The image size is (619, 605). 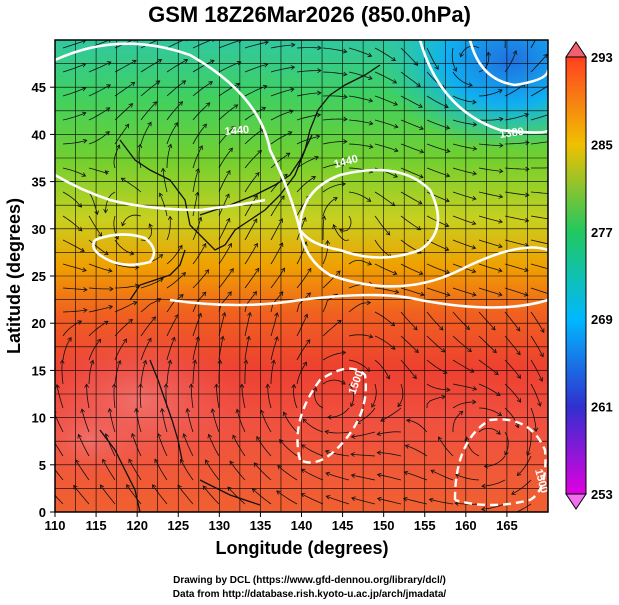 What do you see at coordinates (576, 501) in the screenshot?
I see `colorbar-lower-arrow` at bounding box center [576, 501].